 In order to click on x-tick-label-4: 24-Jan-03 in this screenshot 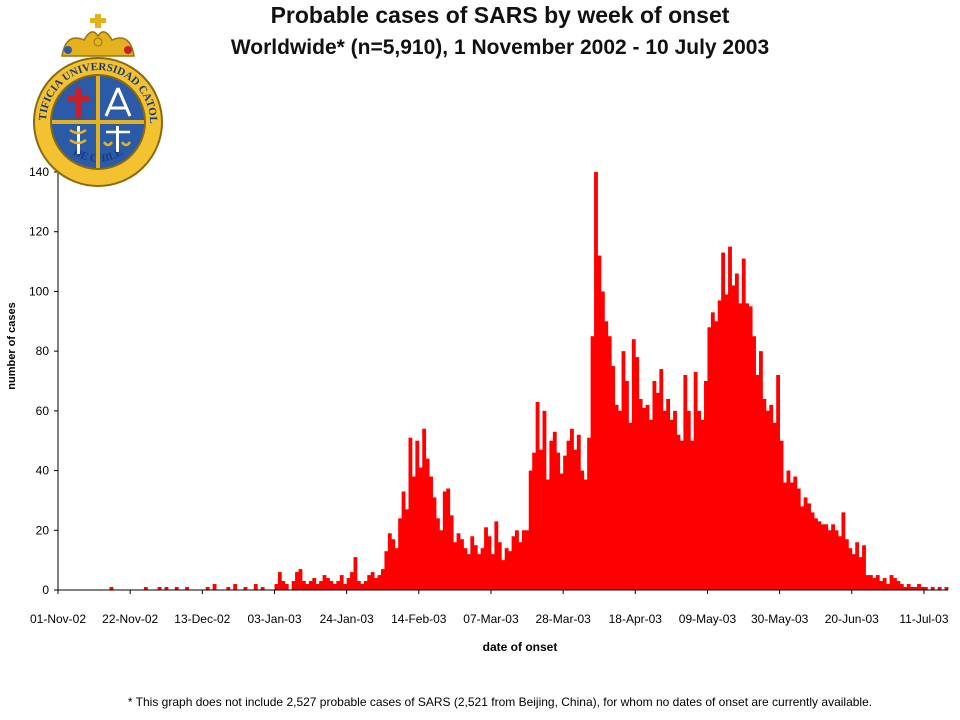, I will do `click(347, 619)`.